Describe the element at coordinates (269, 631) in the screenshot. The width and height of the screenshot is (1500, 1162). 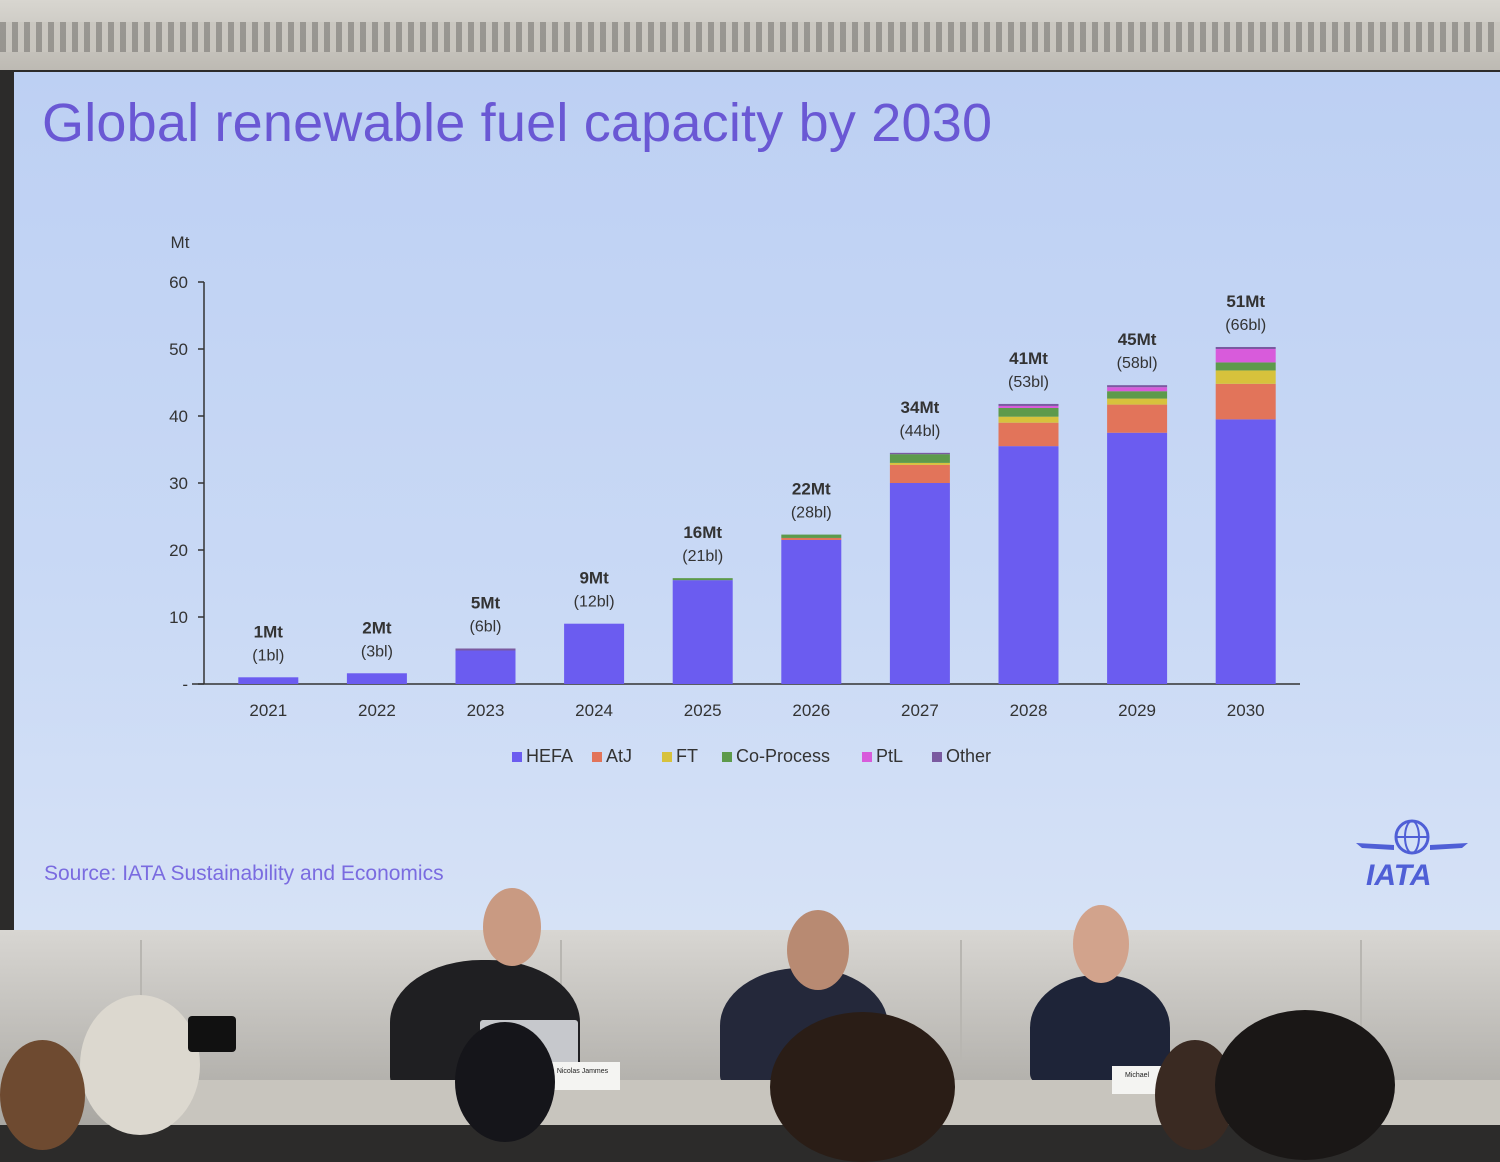
I see `bar-total-label: 1Mt` at that location.